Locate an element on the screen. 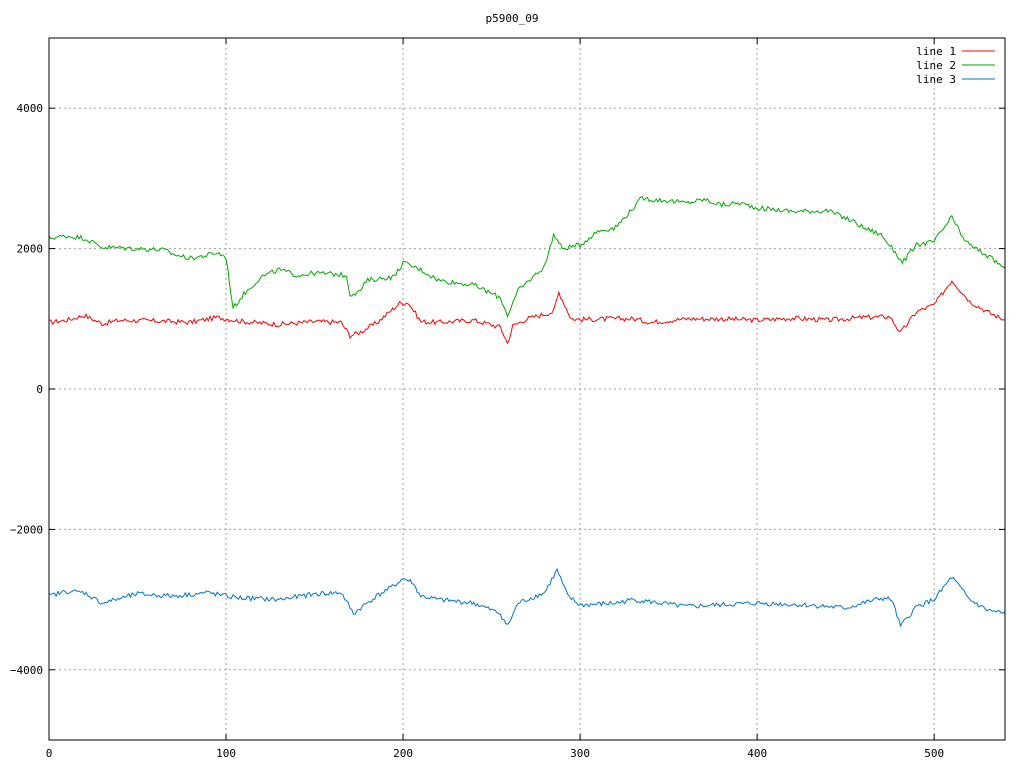 This screenshot has height=768, width=1024. legend-label: line 1 is located at coordinates (936, 51).